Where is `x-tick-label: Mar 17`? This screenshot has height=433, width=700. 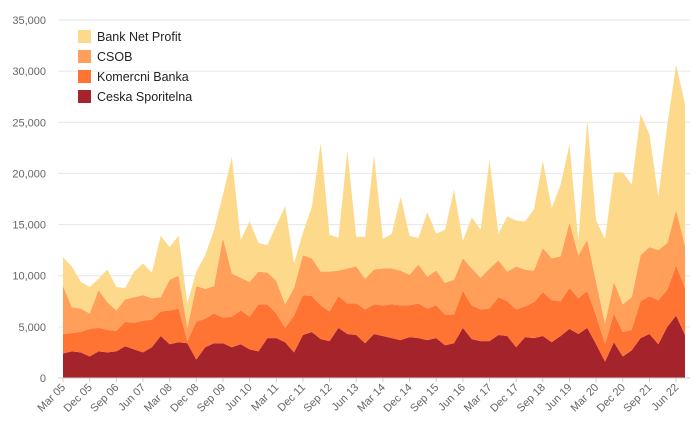 x-tick-label: Mar 17 is located at coordinates (478, 398).